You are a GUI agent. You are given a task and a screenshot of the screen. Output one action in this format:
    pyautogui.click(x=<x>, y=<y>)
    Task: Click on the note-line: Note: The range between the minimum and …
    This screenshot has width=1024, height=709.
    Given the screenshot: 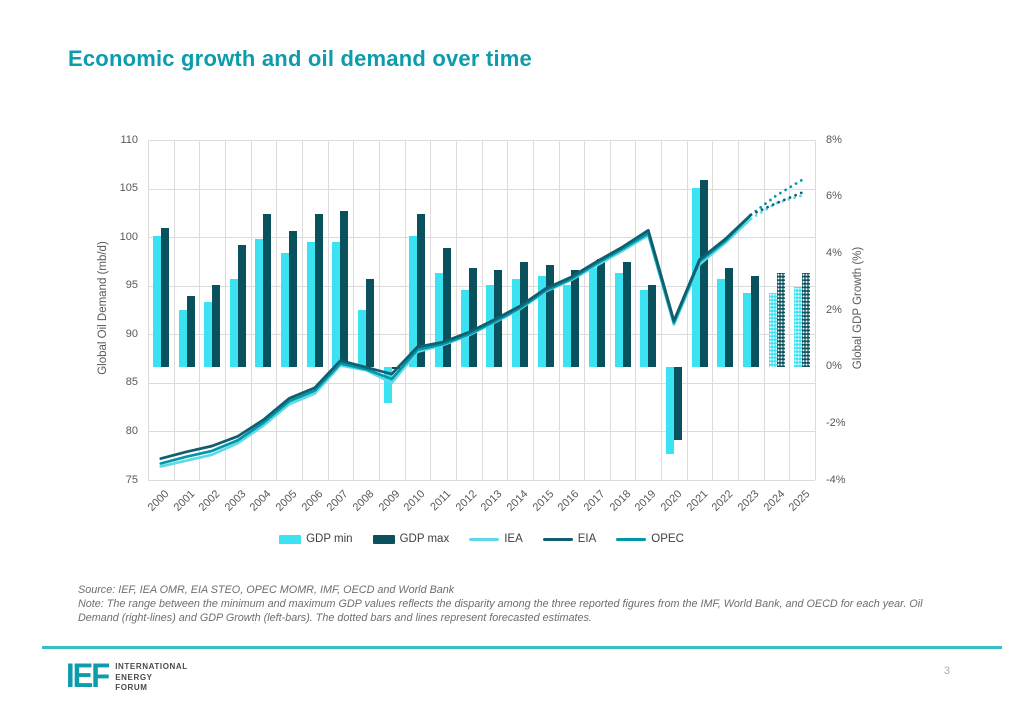 What is the action you would take?
    pyautogui.click(x=500, y=611)
    